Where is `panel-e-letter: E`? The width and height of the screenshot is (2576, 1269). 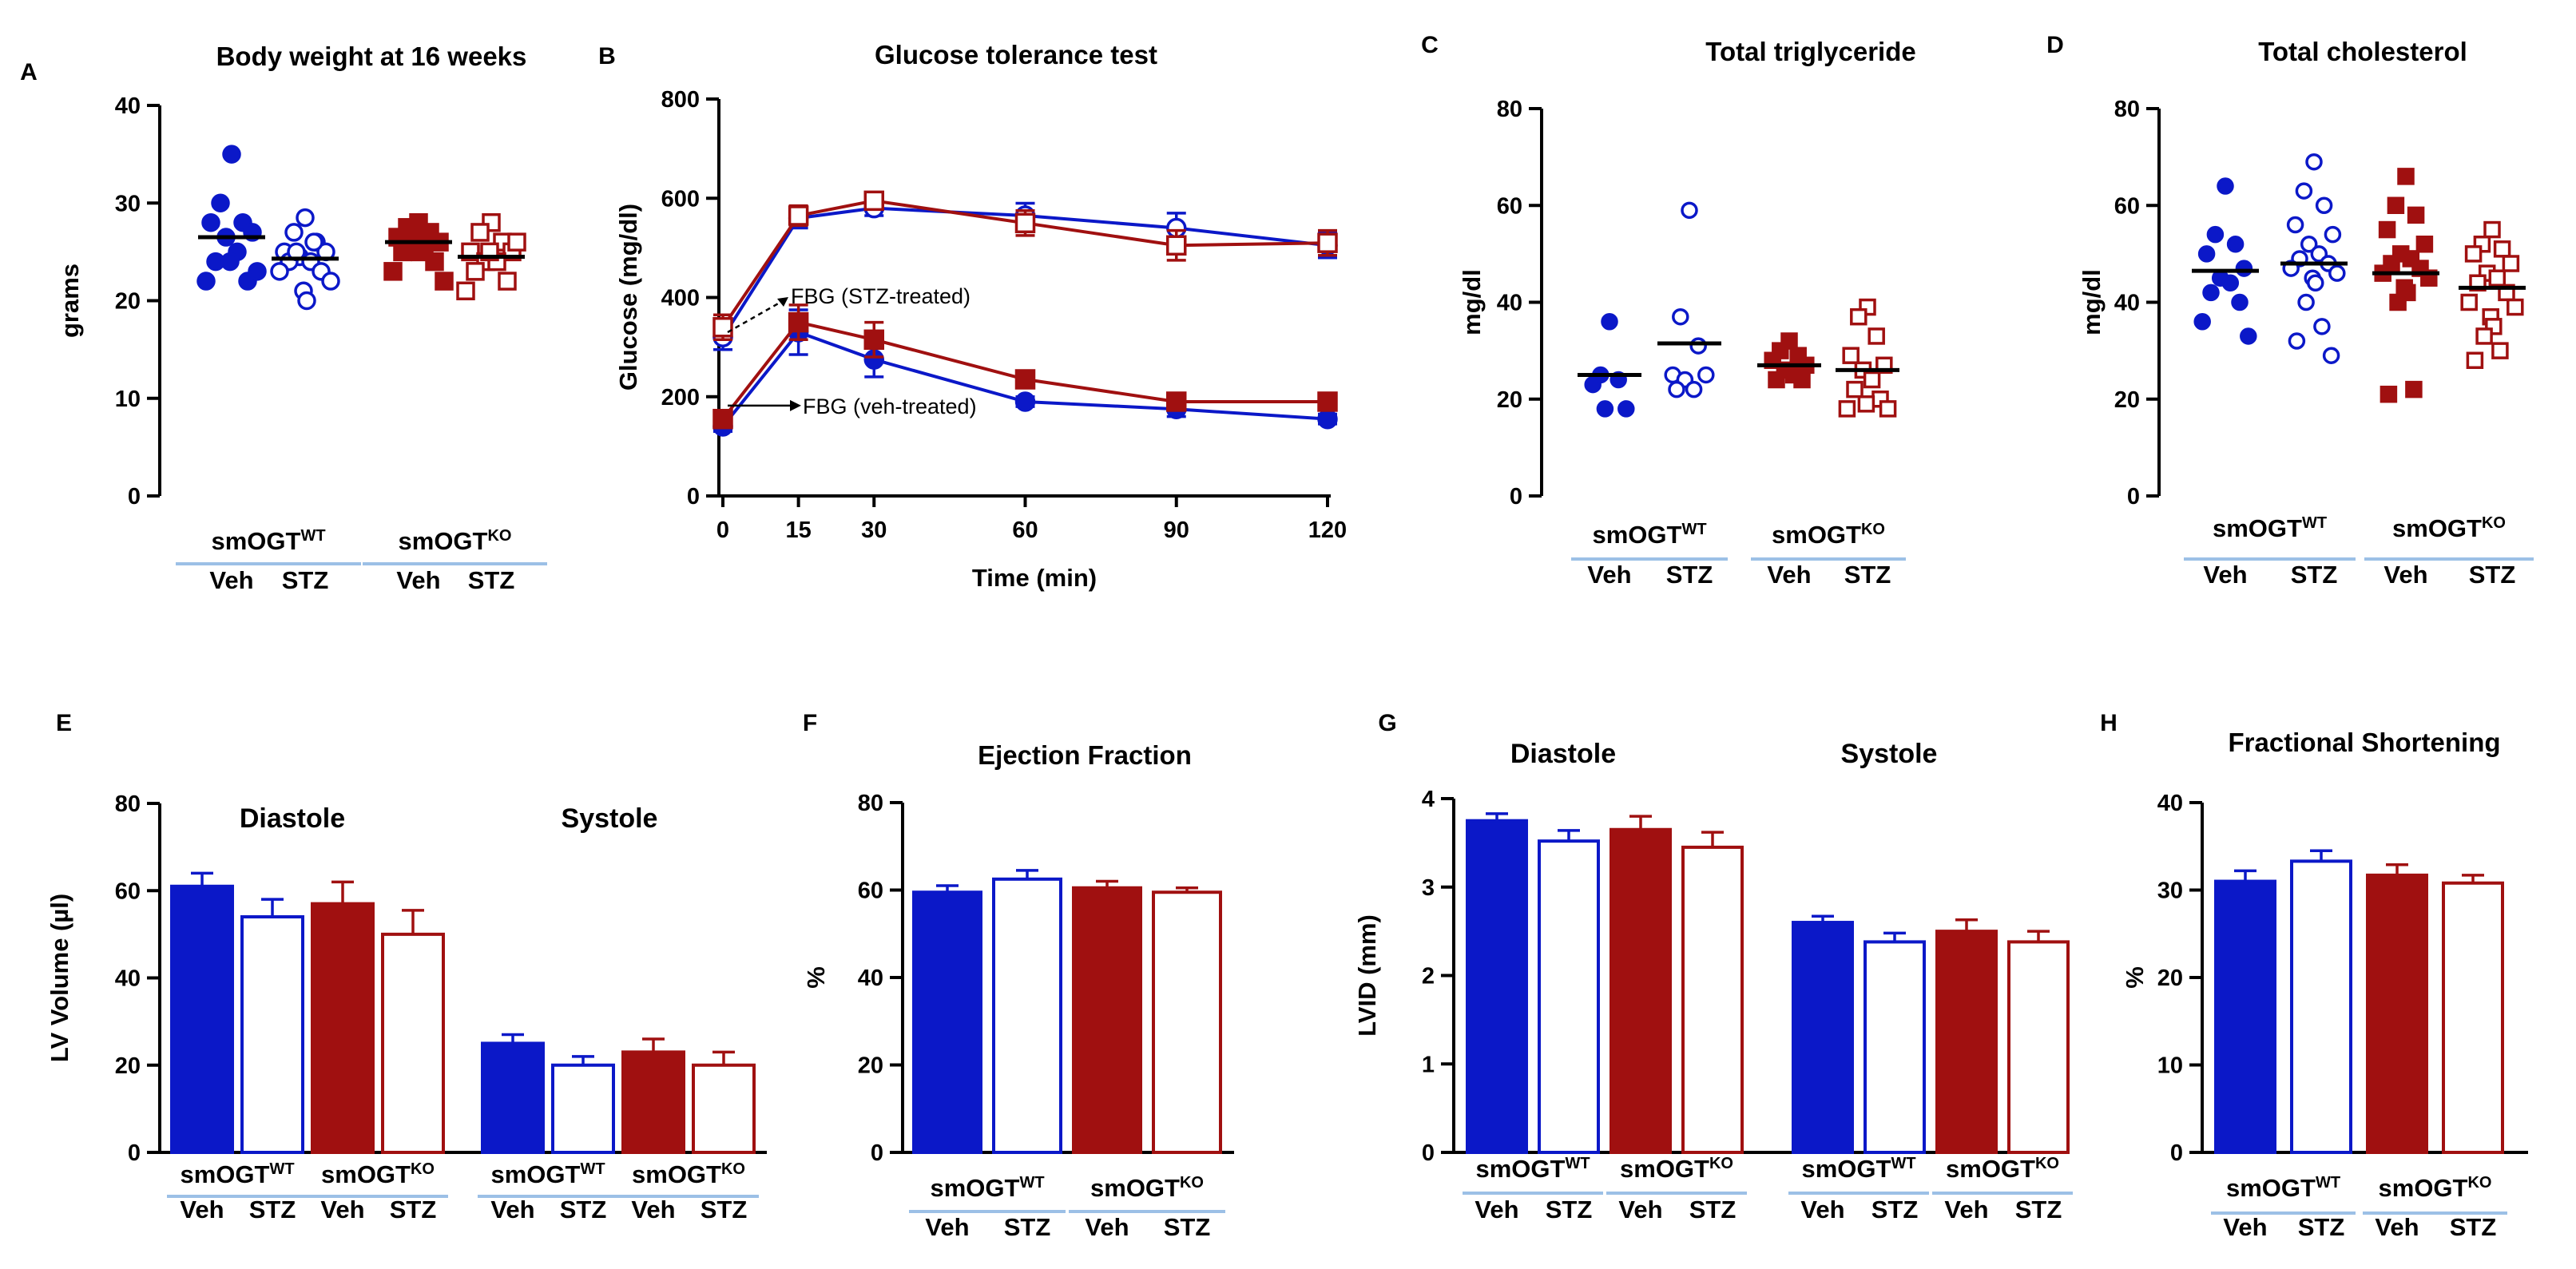
panel-e-letter: E is located at coordinates (64, 723).